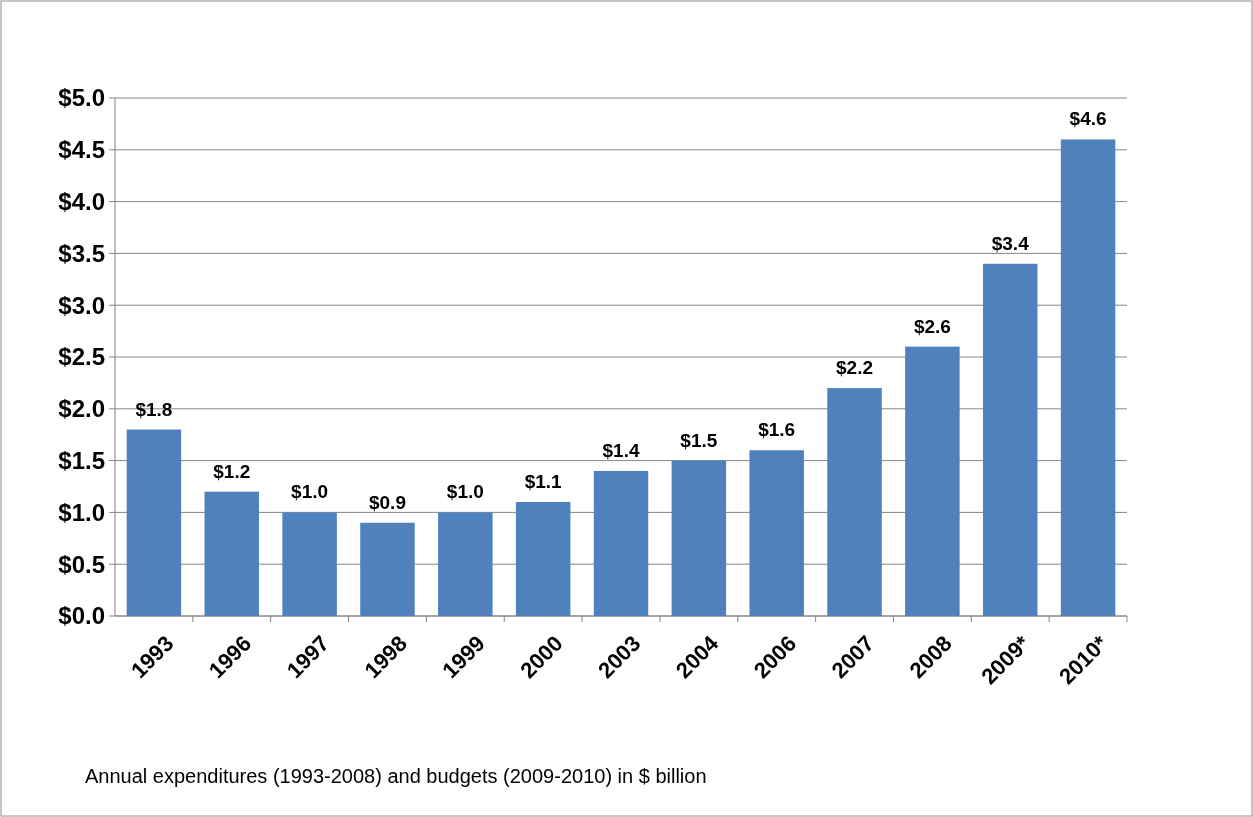  Describe the element at coordinates (81, 150) in the screenshot. I see `y-tick-label: $4.5` at that location.